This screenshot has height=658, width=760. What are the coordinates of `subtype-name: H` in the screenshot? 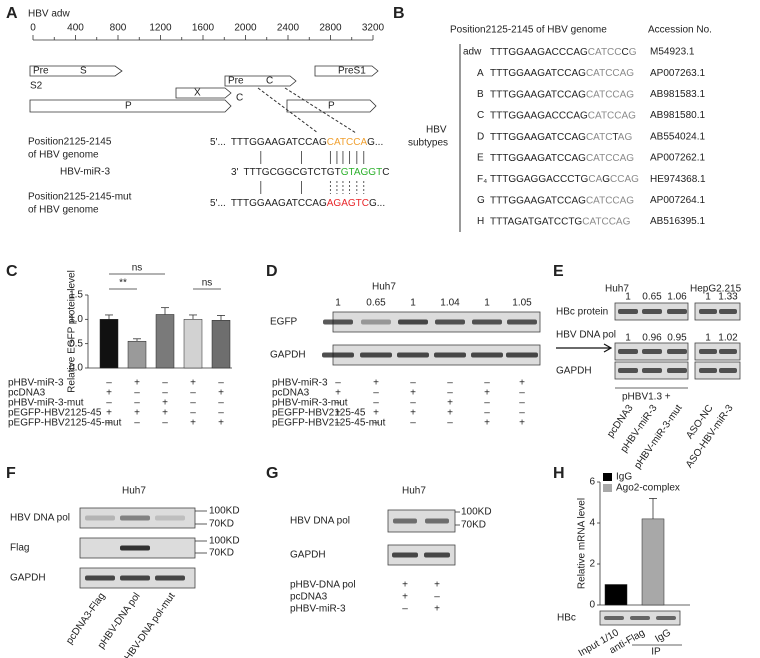 It's located at (480, 221).